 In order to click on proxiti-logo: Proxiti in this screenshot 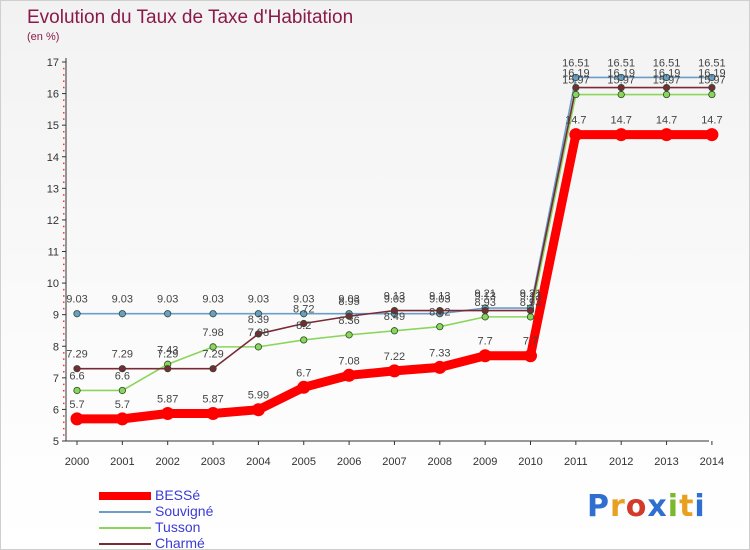, I will do `click(646, 506)`.